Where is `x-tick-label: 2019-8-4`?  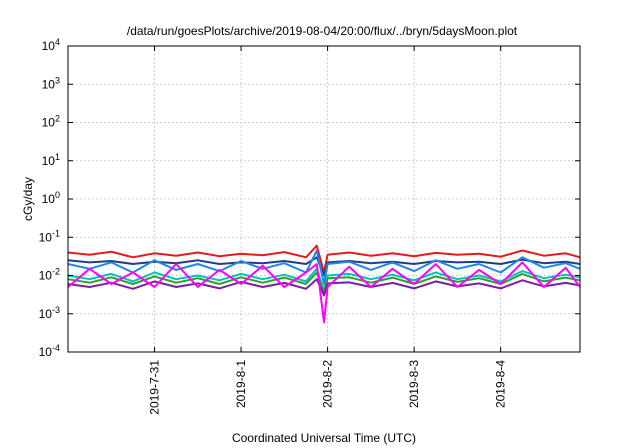 x-tick-label: 2019-8-4 is located at coordinates (501, 384).